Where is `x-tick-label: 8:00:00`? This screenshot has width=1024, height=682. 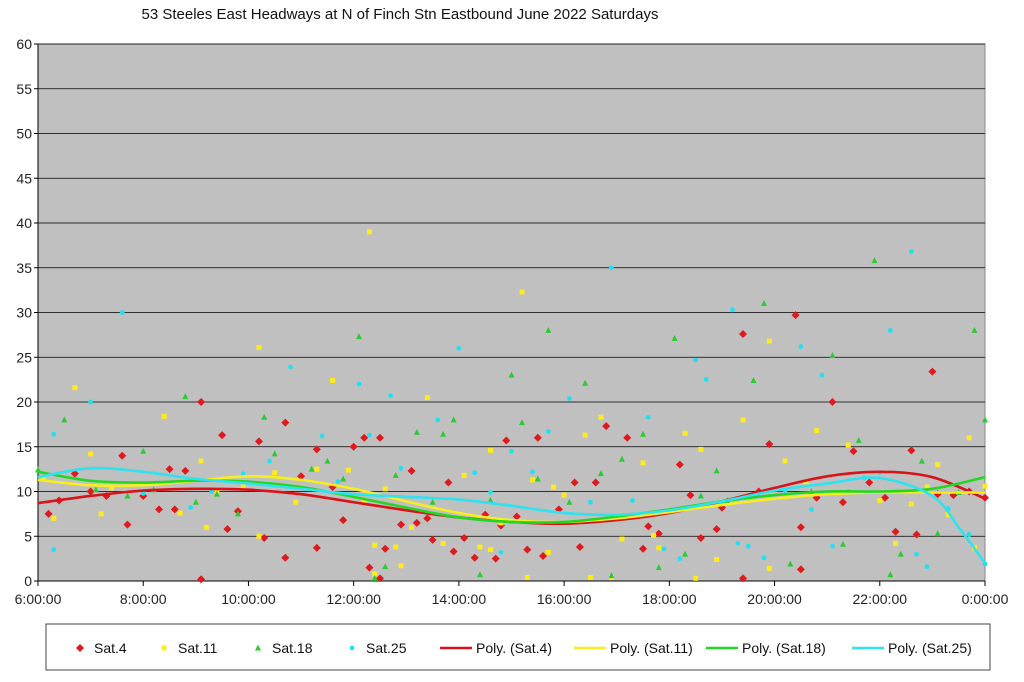 x-tick-label: 8:00:00 is located at coordinates (143, 599).